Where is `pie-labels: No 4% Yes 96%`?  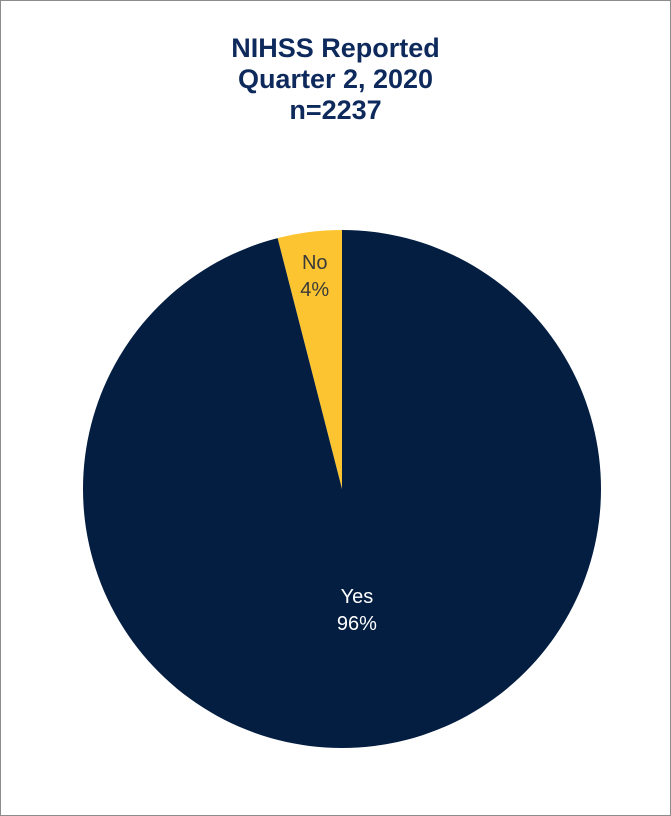 pie-labels: No 4% Yes 96% is located at coordinates (338, 443).